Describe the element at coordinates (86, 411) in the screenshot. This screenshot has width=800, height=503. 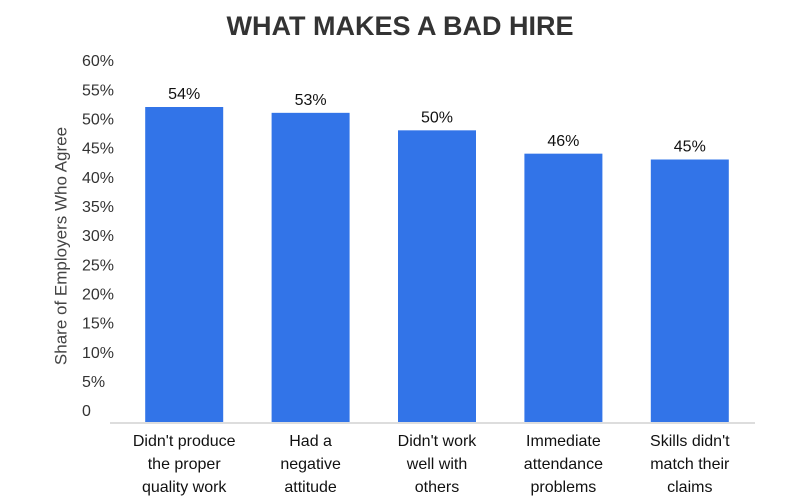
I see `y-tick-label: 0` at that location.